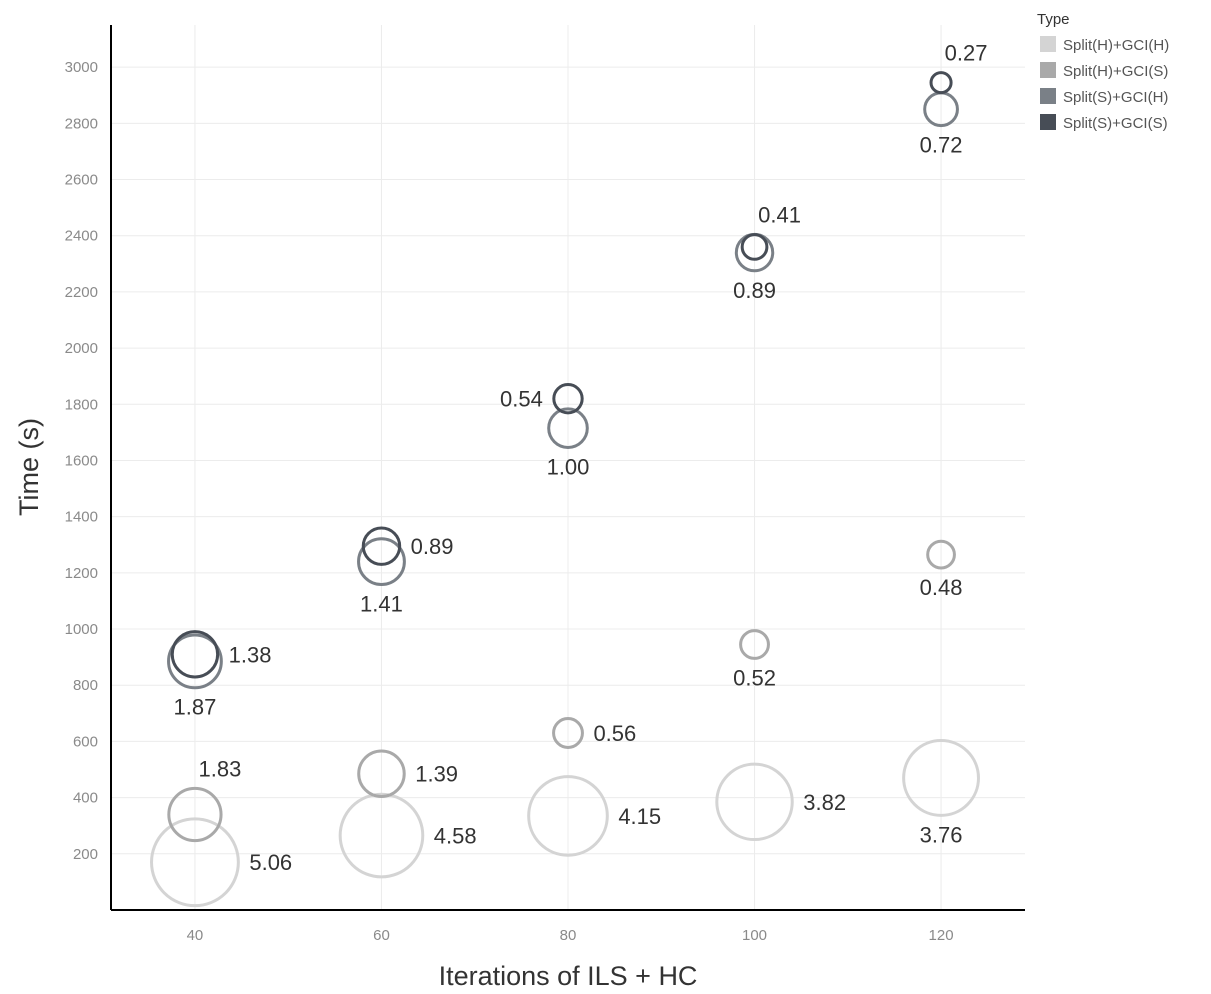 The height and width of the screenshot is (994, 1211). I want to click on y-tick-label: 1800, so click(81, 404).